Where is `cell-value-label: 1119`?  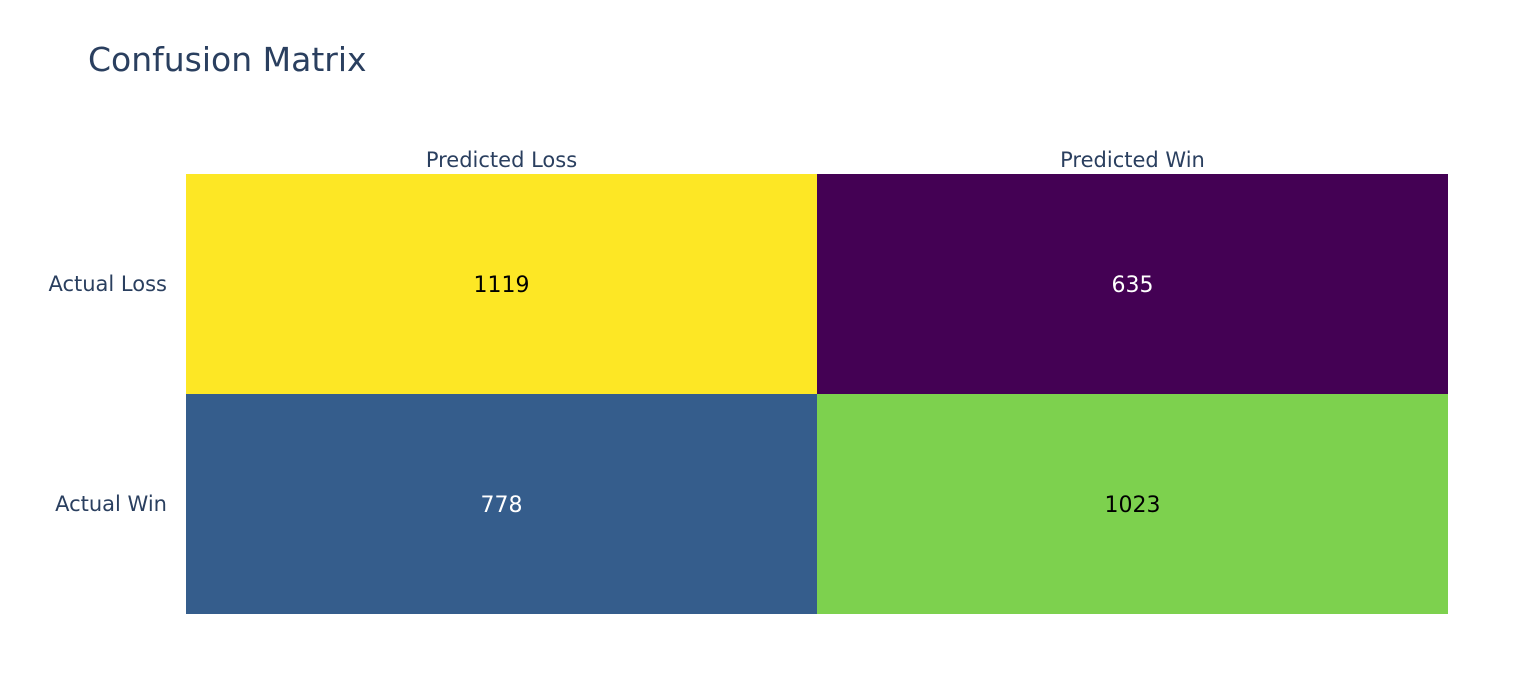 cell-value-label: 1119 is located at coordinates (502, 285).